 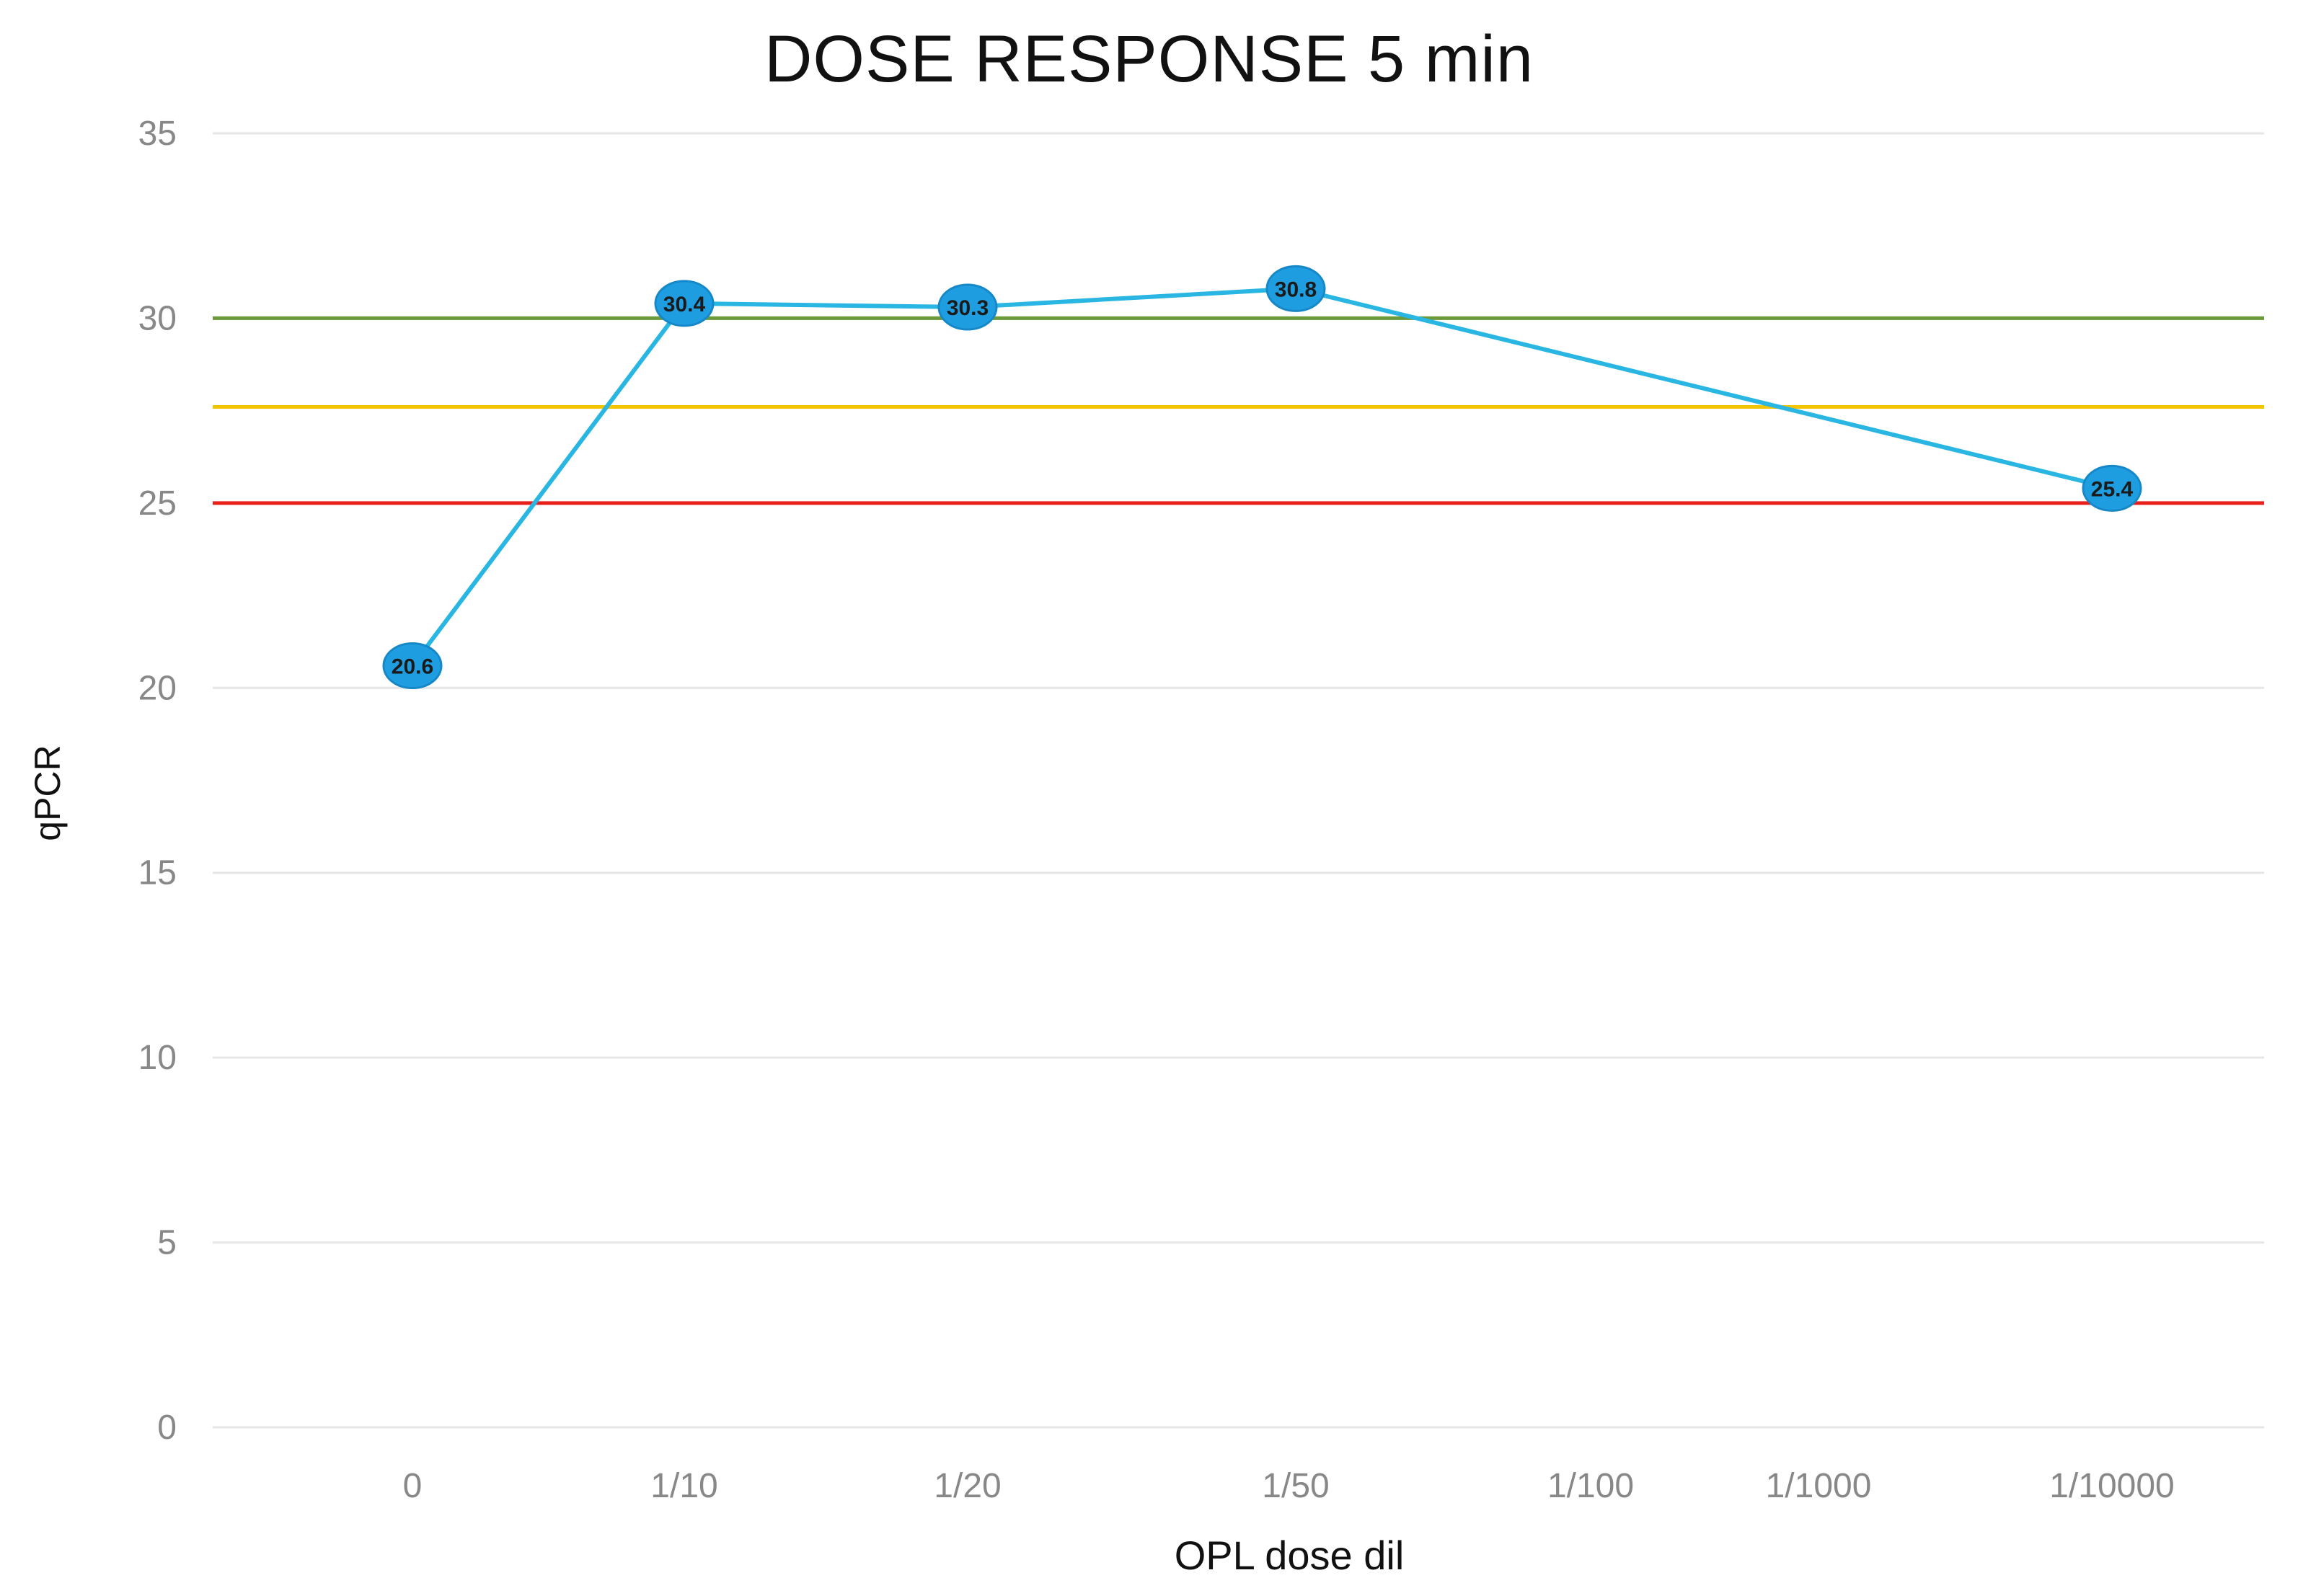 What do you see at coordinates (157, 688) in the screenshot?
I see `y-tick-label: 20` at bounding box center [157, 688].